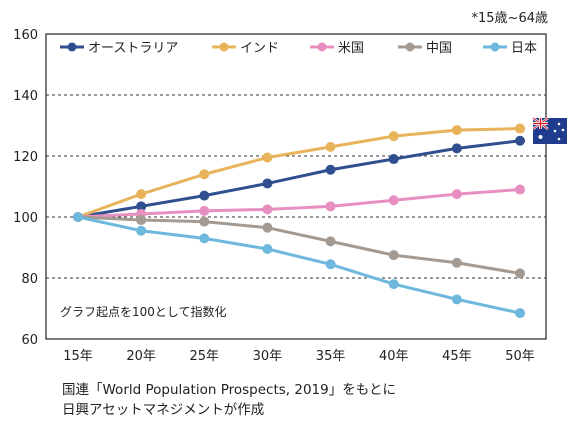 Image resolution: width=569 pixels, height=425 pixels. Describe the element at coordinates (394, 356) in the screenshot. I see `x-tick-label: 40年` at that location.